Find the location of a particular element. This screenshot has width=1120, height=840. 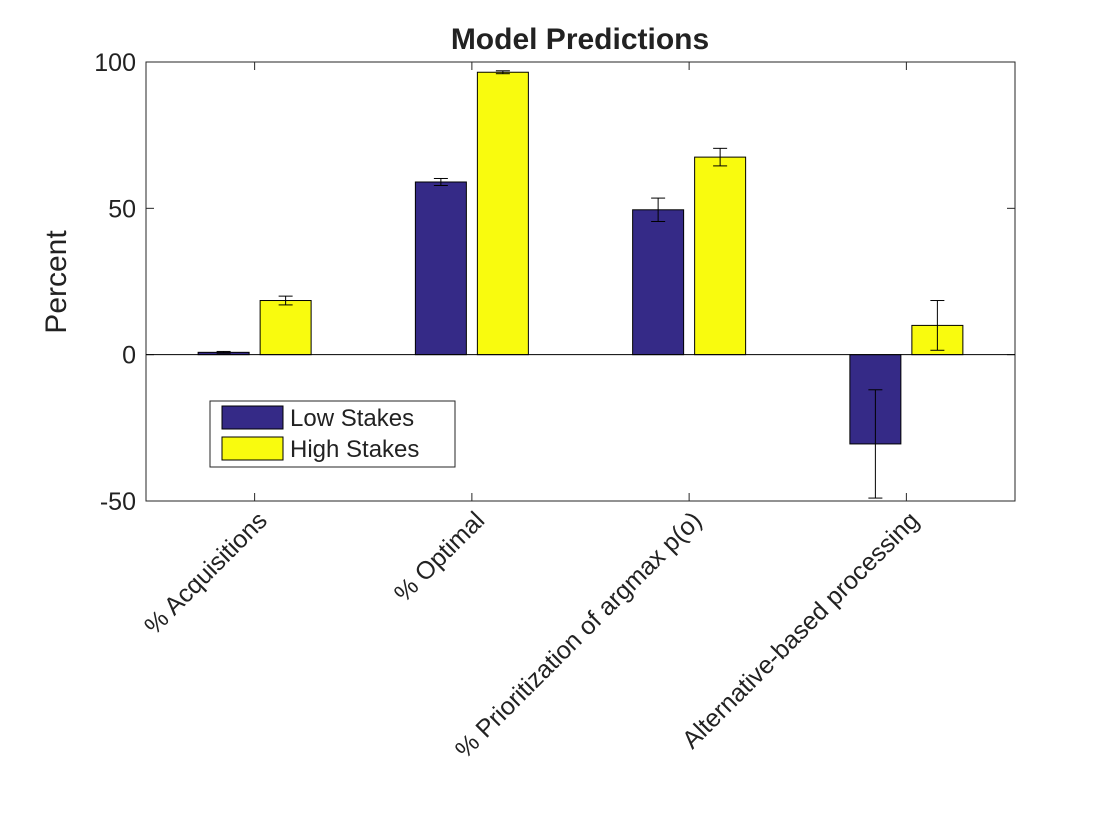

legend: Low Stakes High Stakes is located at coordinates (332, 434).